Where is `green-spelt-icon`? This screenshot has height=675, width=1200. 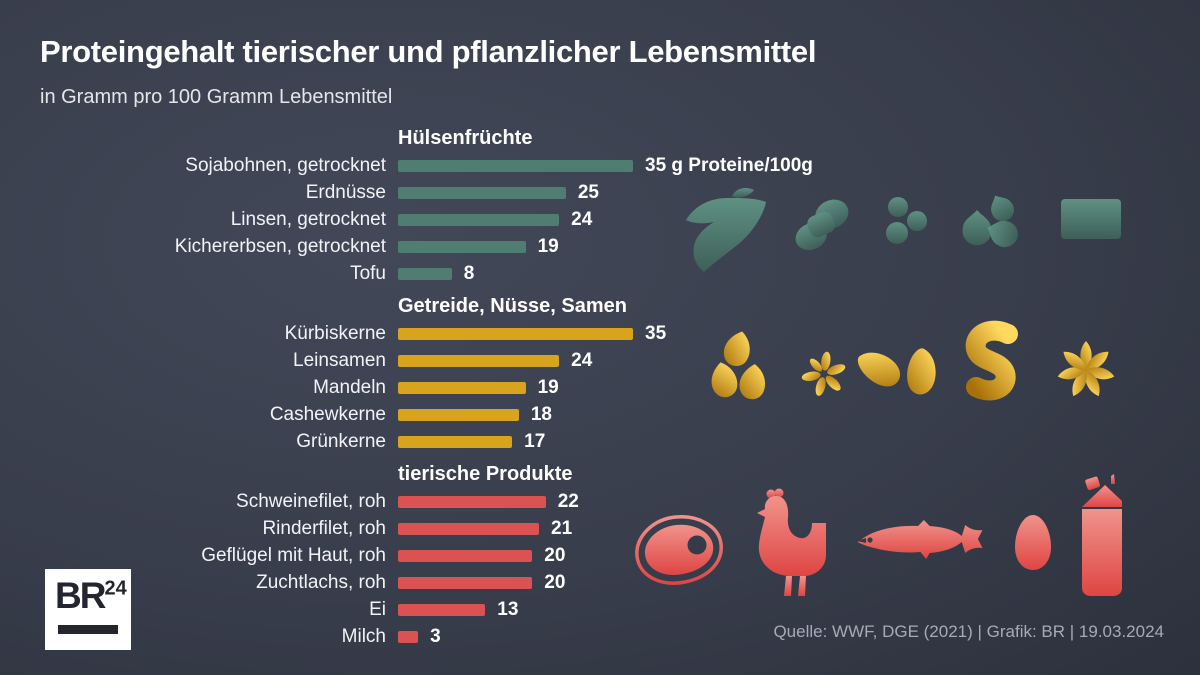
green-spelt-icon is located at coordinates (1086, 369).